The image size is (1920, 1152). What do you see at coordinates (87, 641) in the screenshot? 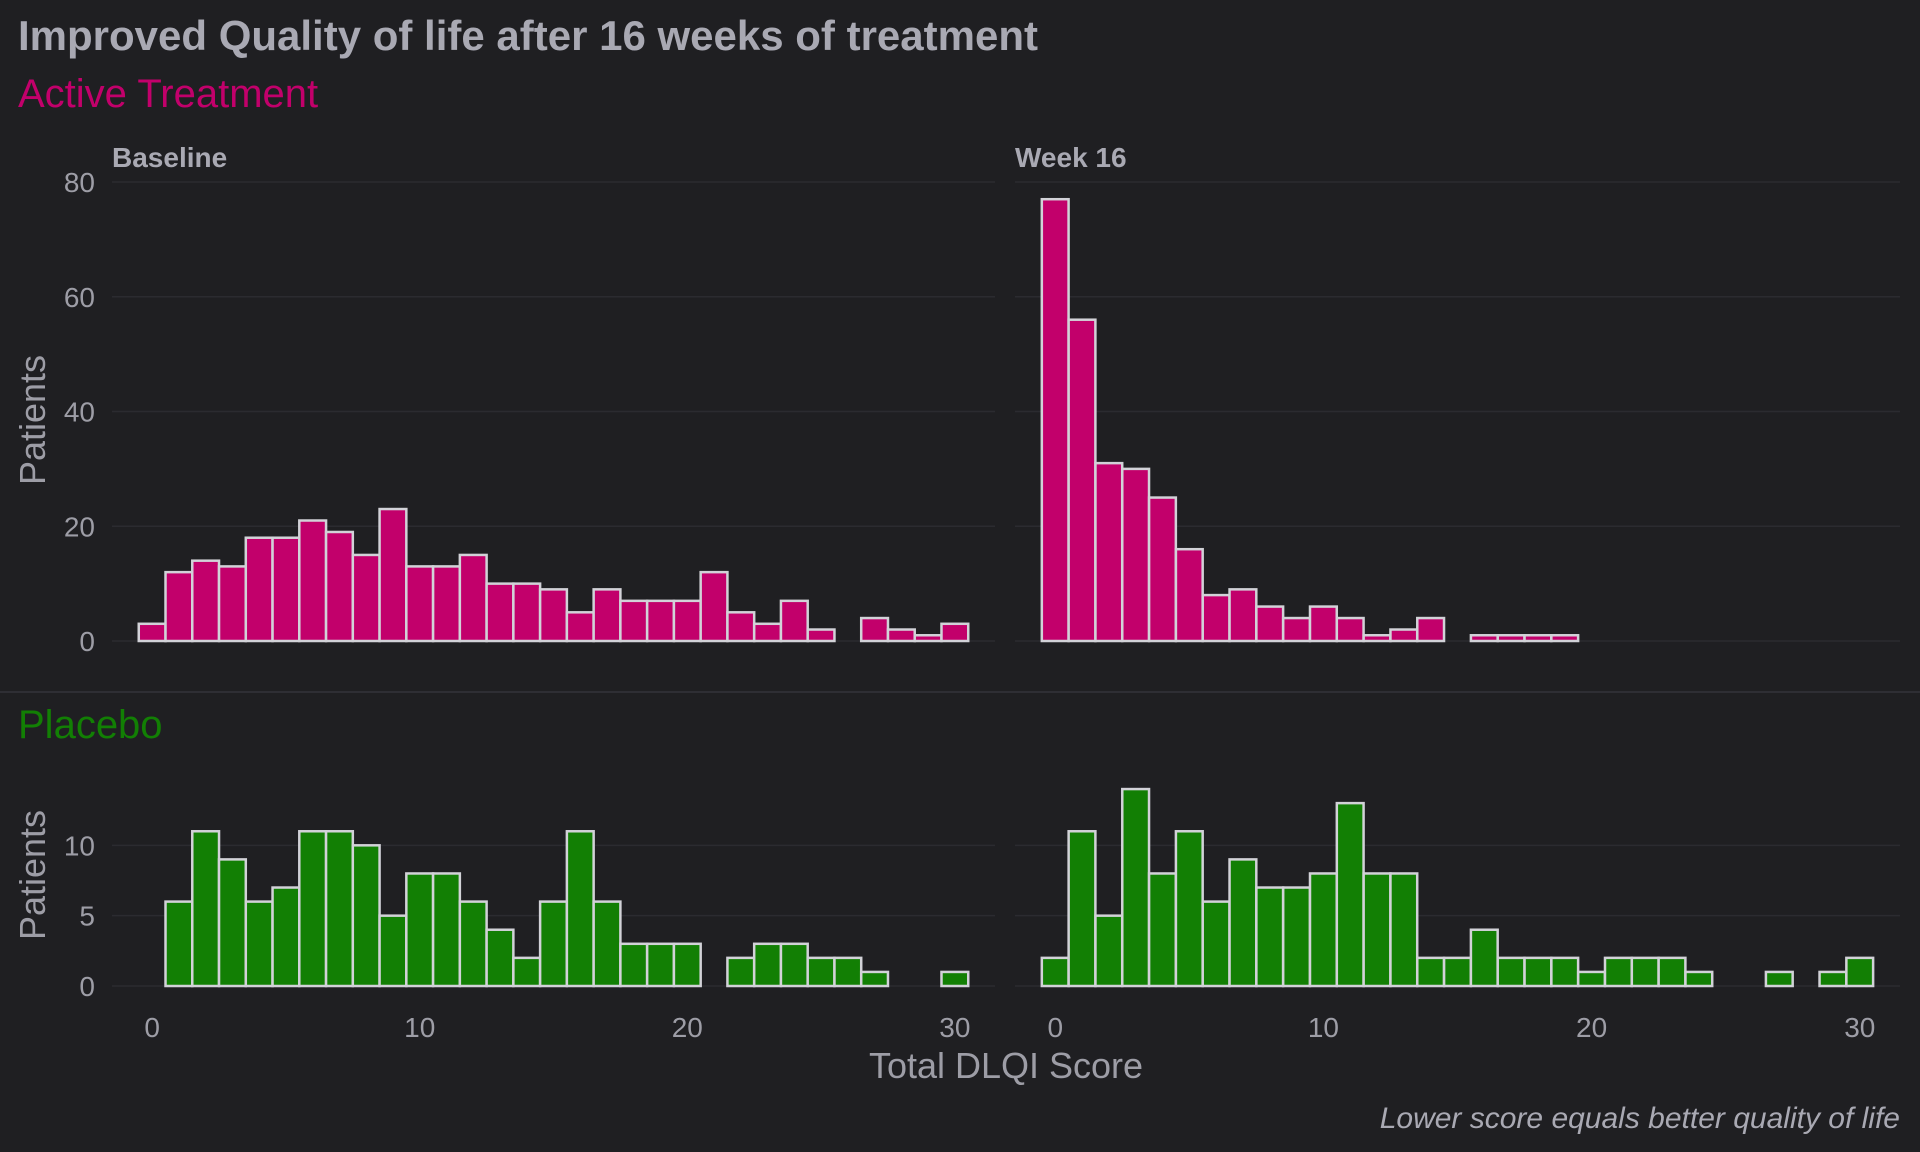
I see `y-tick-label-0-0: 0` at bounding box center [87, 641].